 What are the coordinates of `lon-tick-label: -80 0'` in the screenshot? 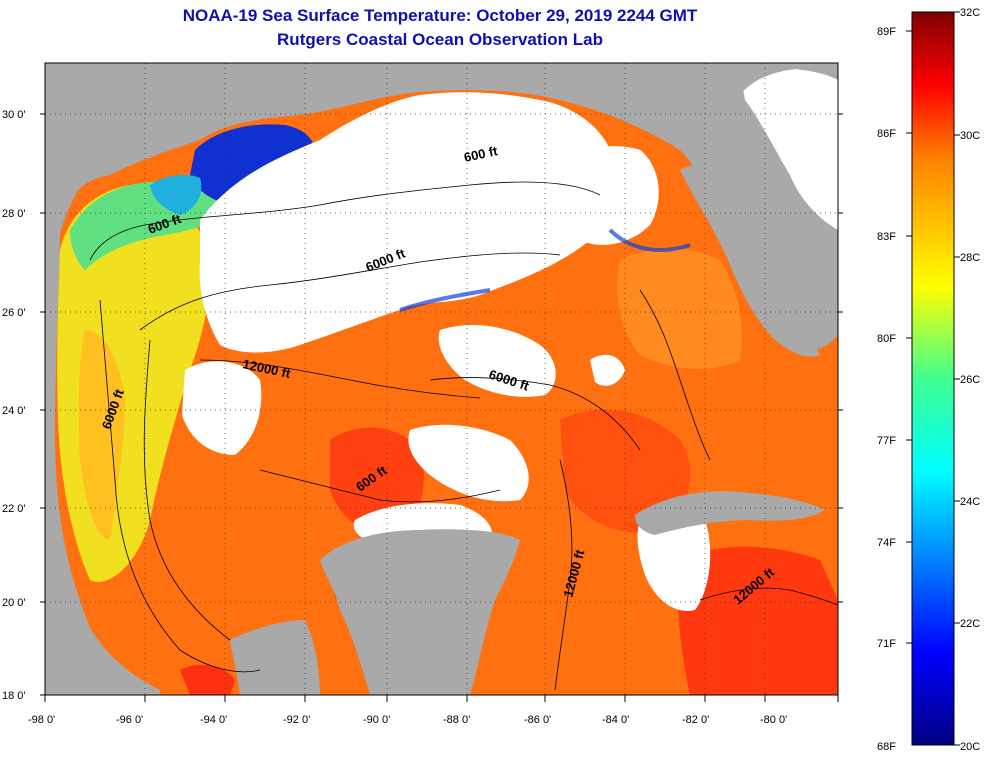 It's located at (773, 720).